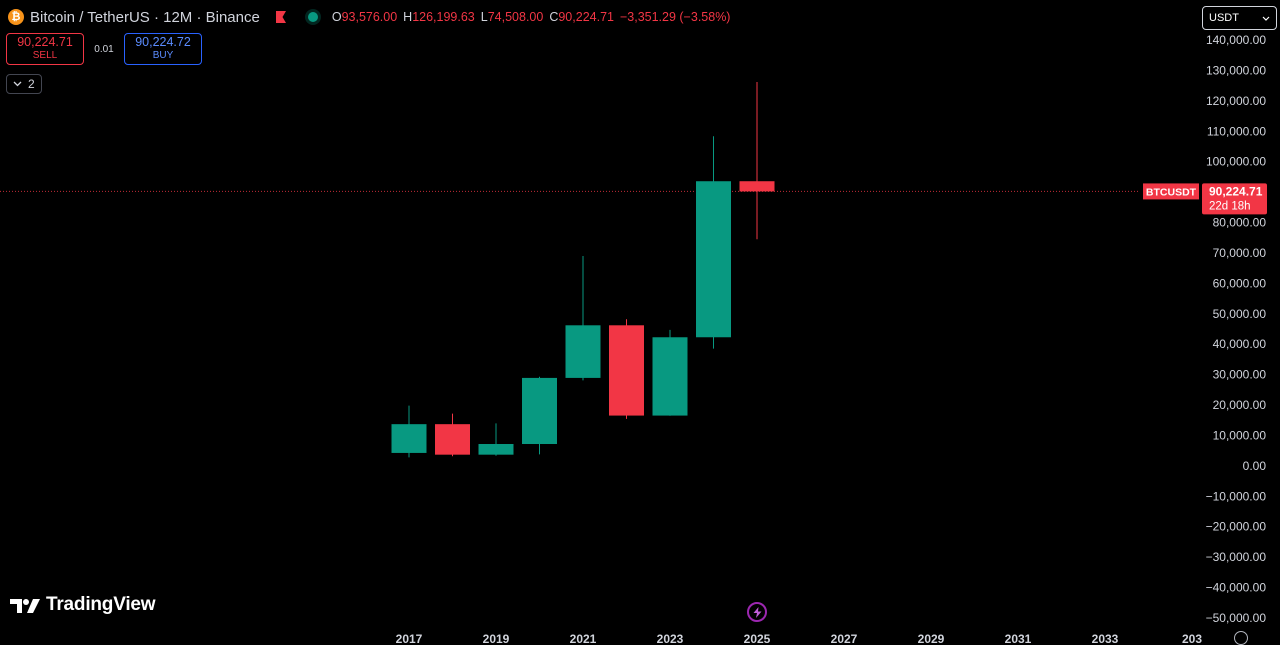  Describe the element at coordinates (31, 84) in the screenshot. I see `indicators-count: 2` at that location.